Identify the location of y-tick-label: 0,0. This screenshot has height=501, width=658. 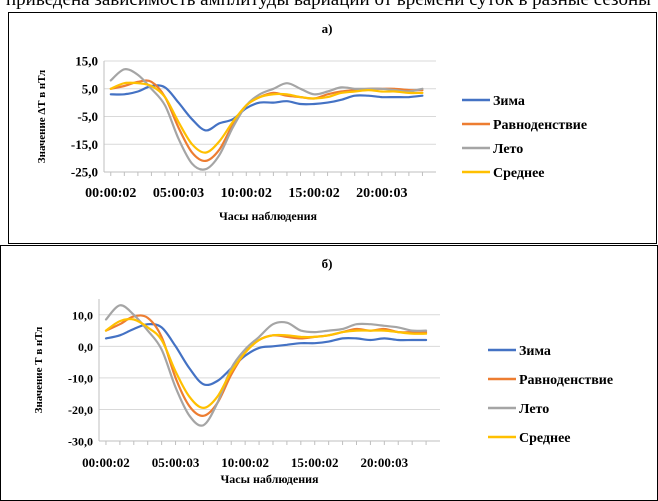
(85, 347).